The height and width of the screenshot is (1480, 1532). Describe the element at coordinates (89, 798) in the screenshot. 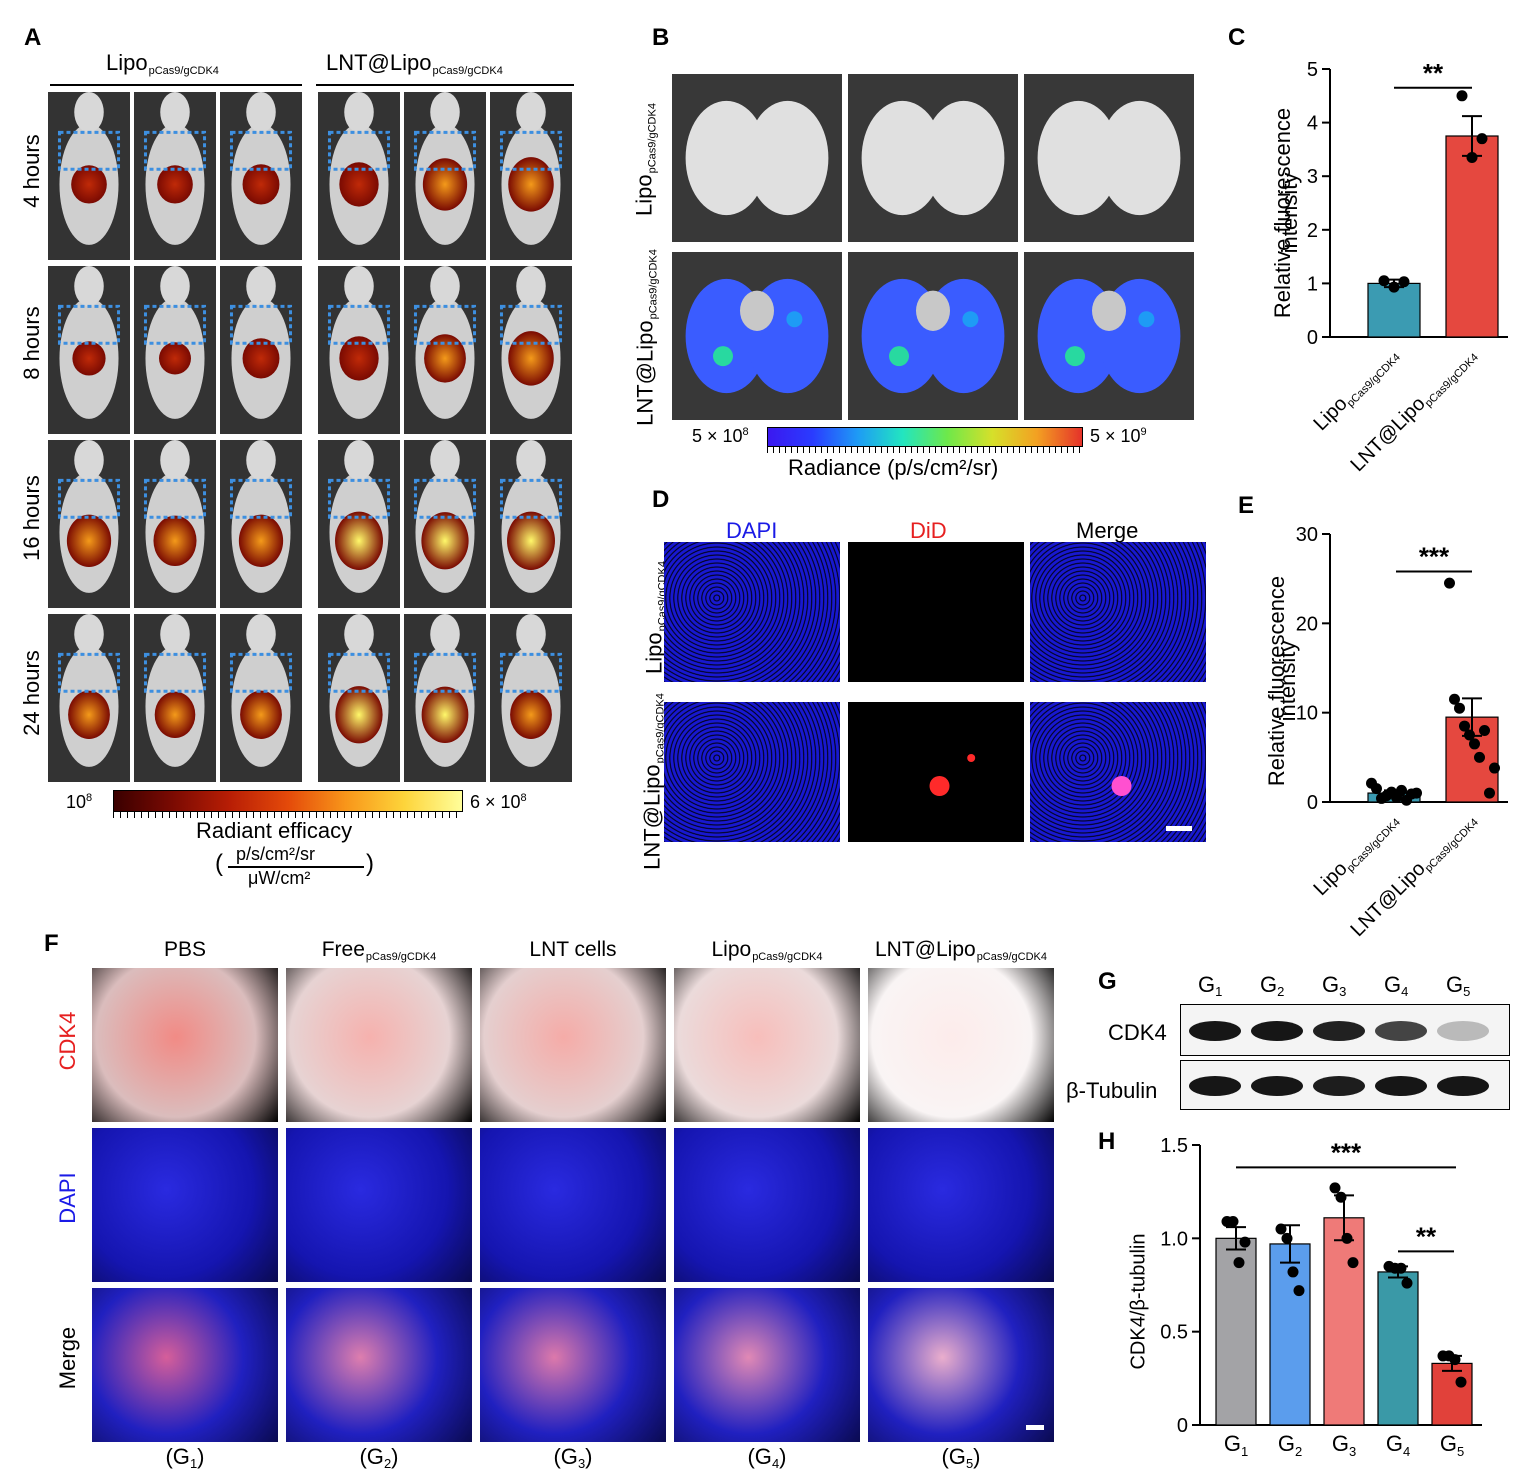

I see `panel-a-scale-min-sup: 8` at that location.